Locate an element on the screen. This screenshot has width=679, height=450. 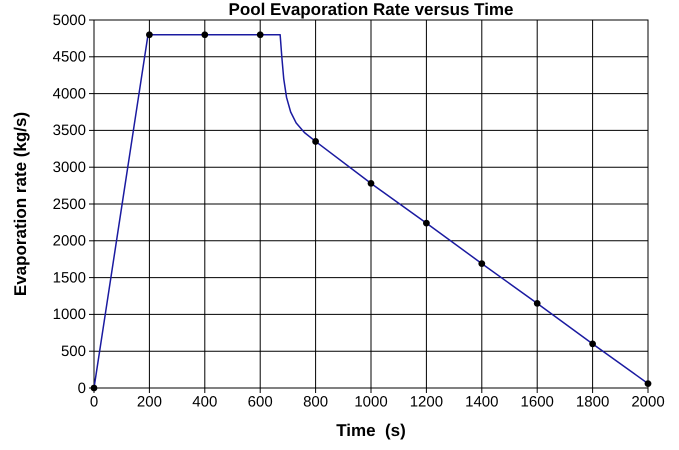
x-tick-label: 2000 is located at coordinates (648, 402).